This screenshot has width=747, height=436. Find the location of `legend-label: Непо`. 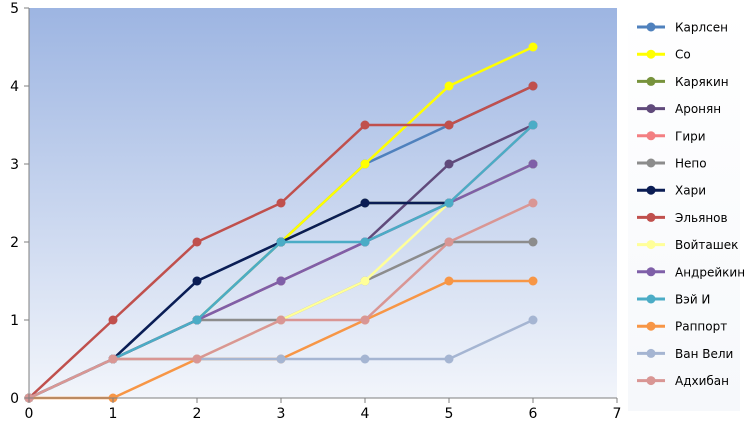

legend-label: Непо is located at coordinates (691, 164).